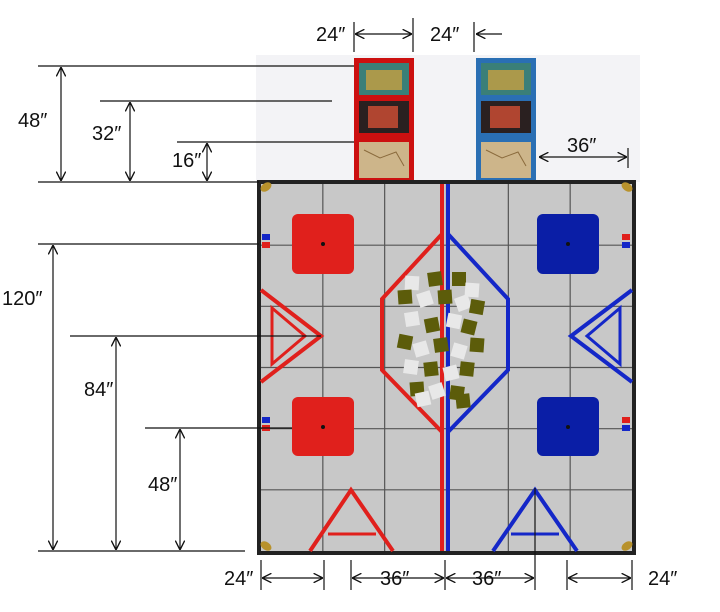  Describe the element at coordinates (662, 579) in the screenshot. I see `dim-bottom-24-right: 24″` at that location.